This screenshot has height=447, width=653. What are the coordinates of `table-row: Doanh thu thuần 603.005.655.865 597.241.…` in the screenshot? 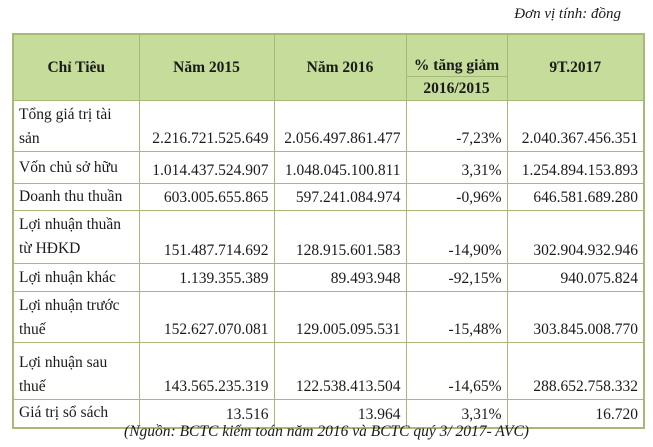 It's located at (328, 197).